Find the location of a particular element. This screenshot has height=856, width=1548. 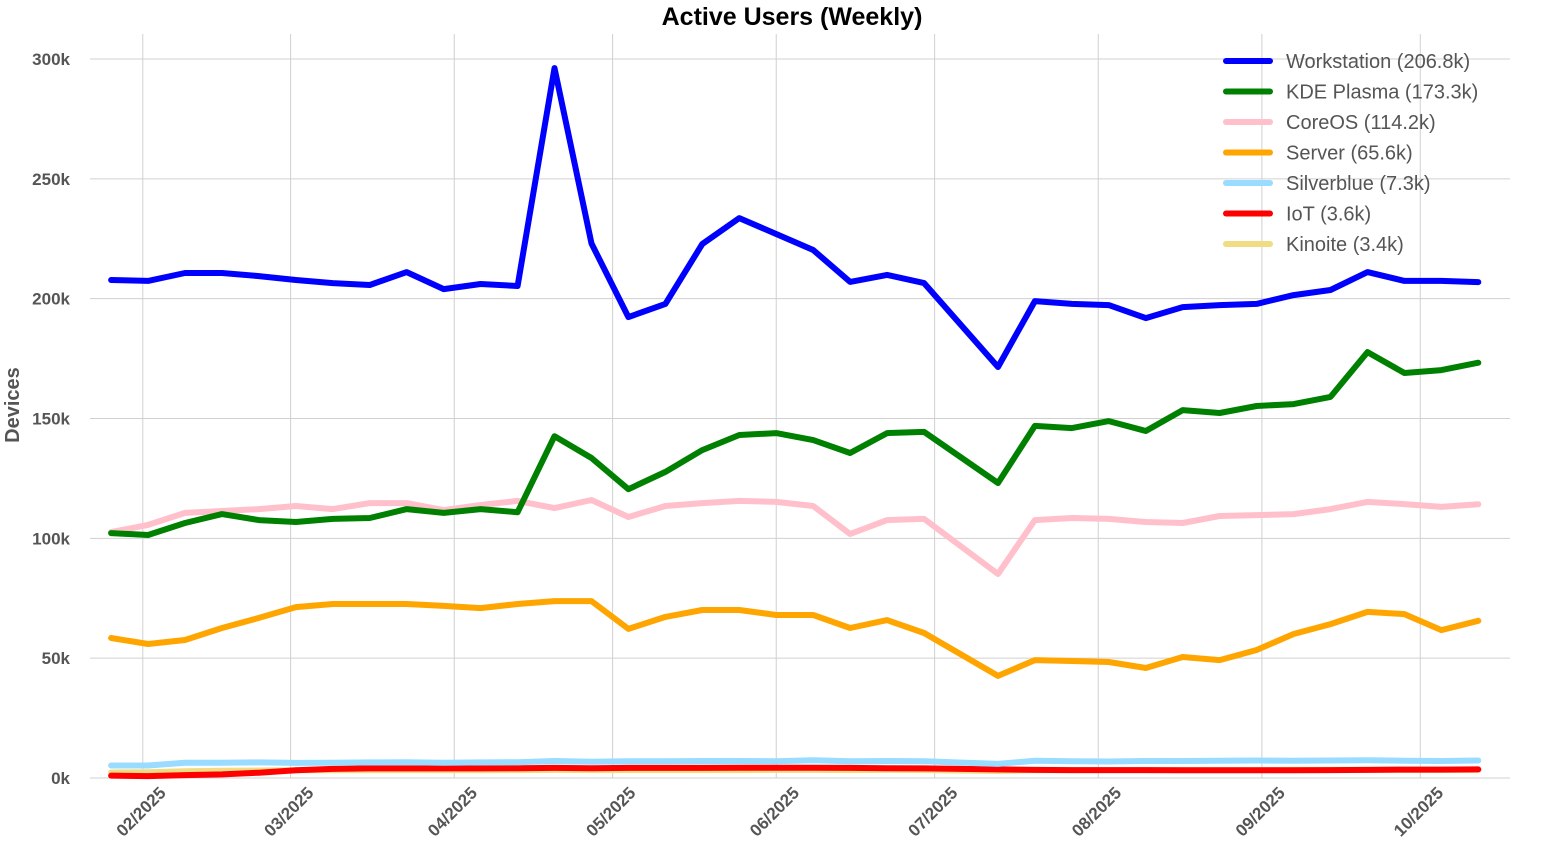

chart-title: Active Users (Weekly) is located at coordinates (792, 17).